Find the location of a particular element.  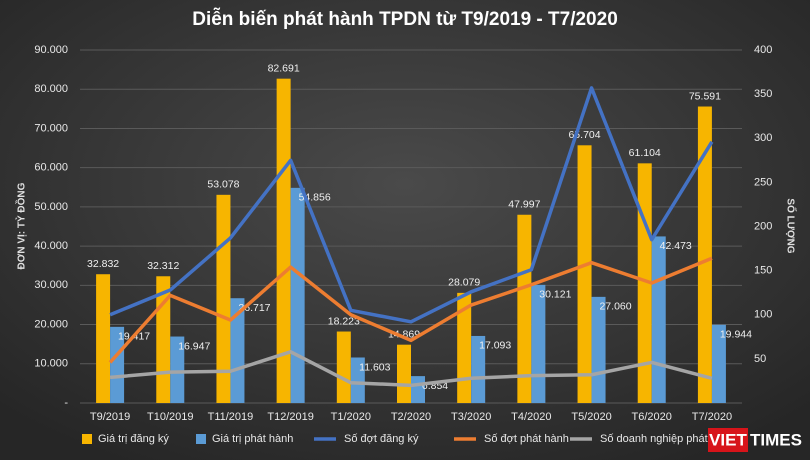

legend-label: Số đợt đăng ký is located at coordinates (381, 439).